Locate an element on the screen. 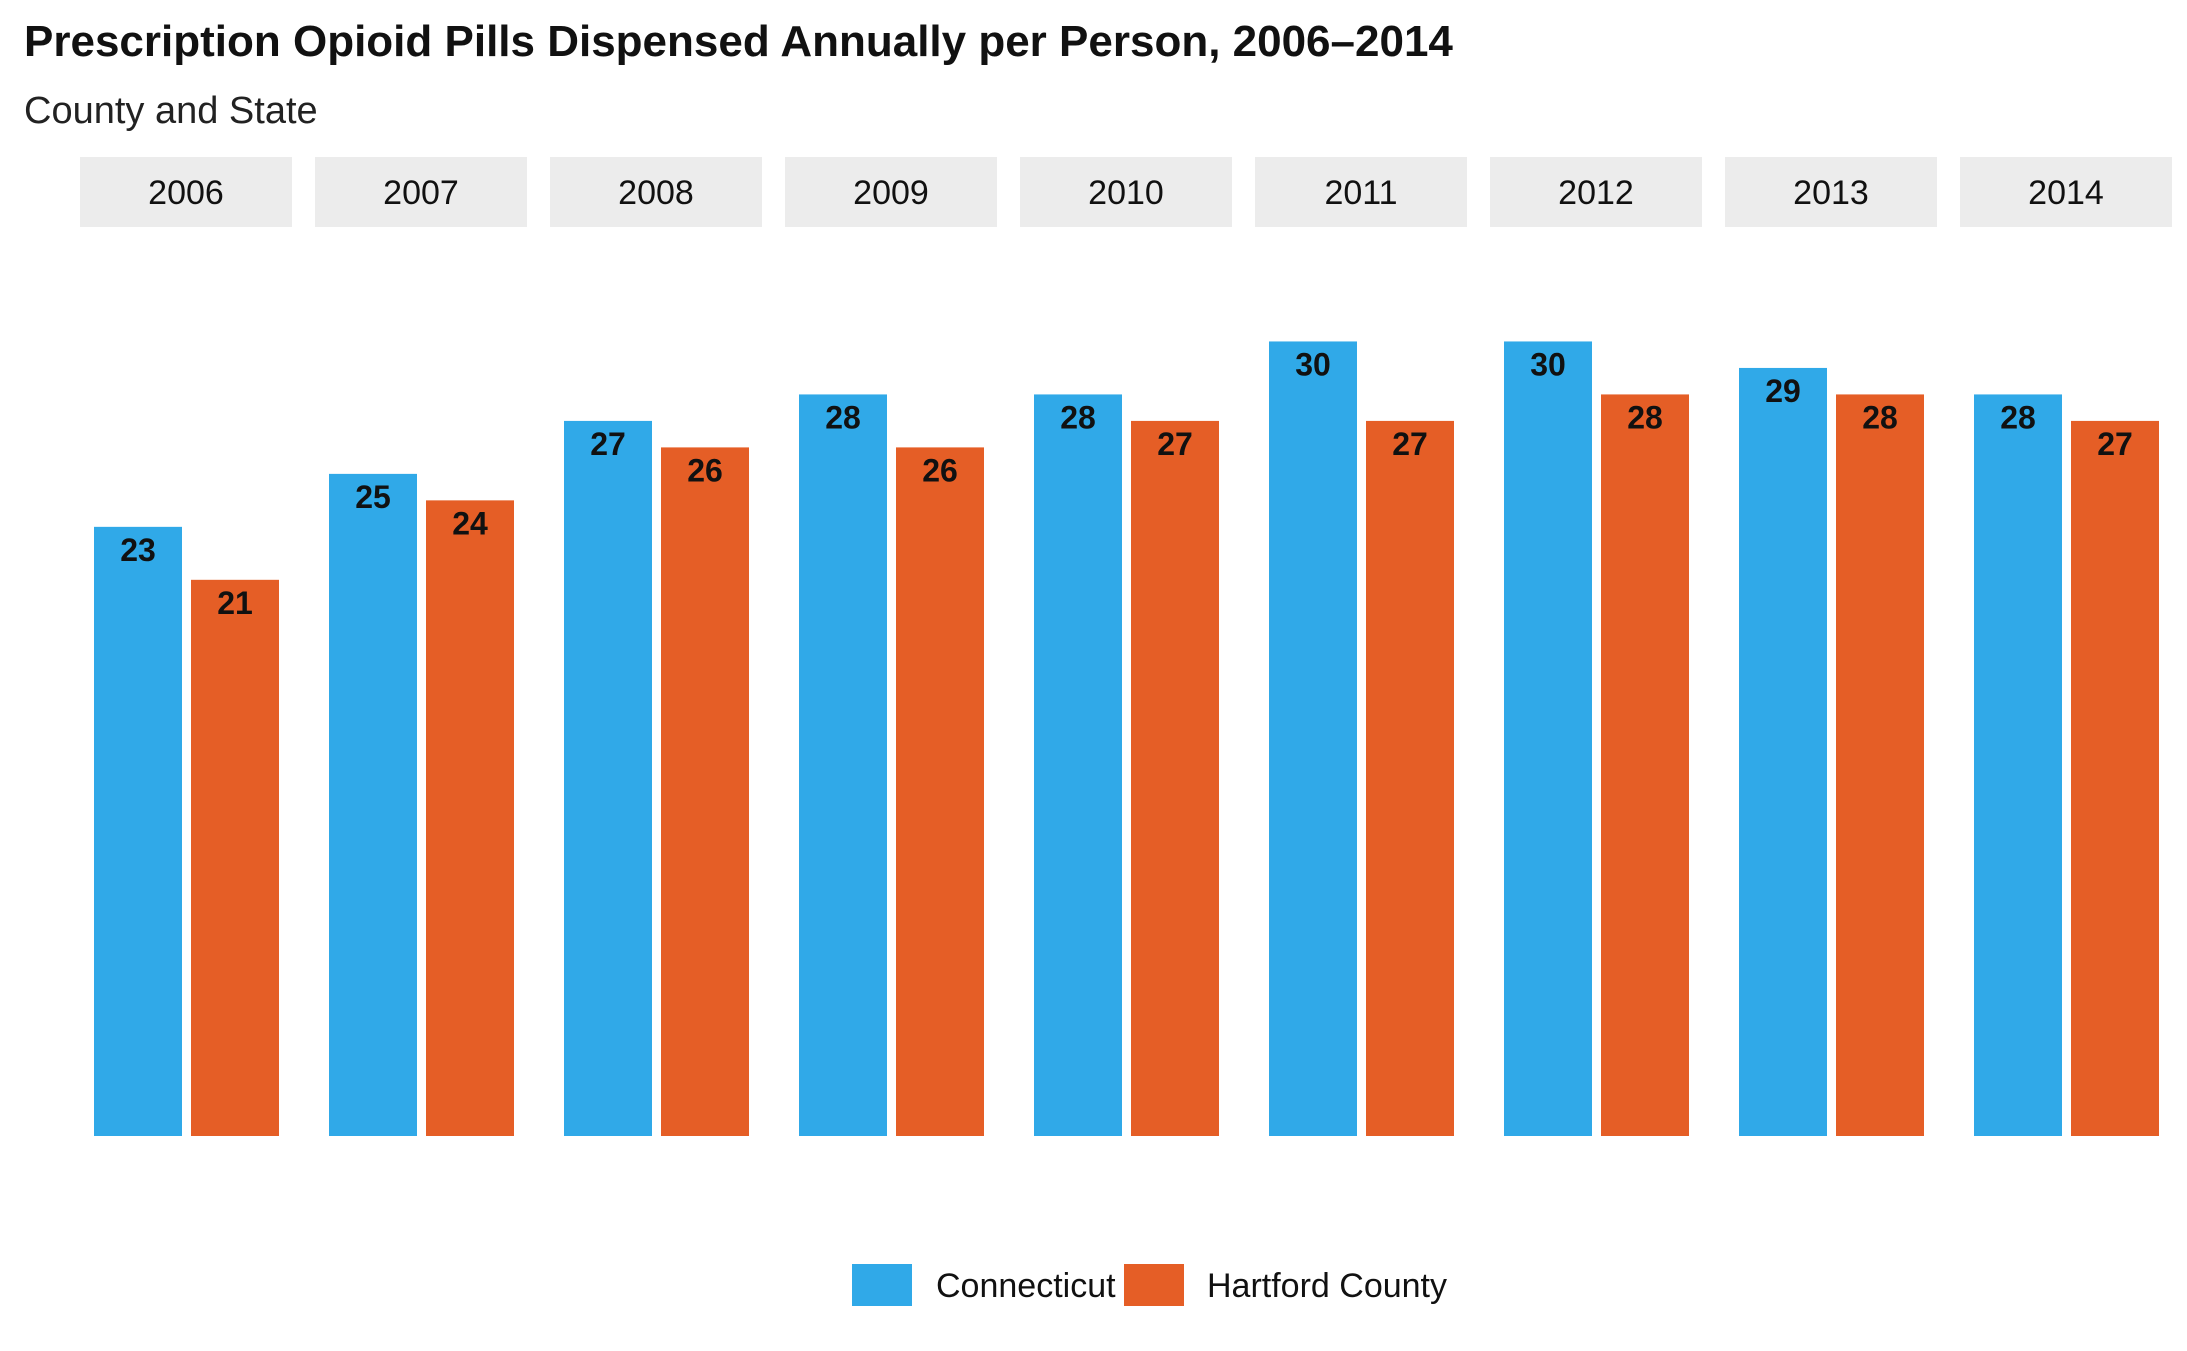  legend-label: Hartford County is located at coordinates (1327, 1286).